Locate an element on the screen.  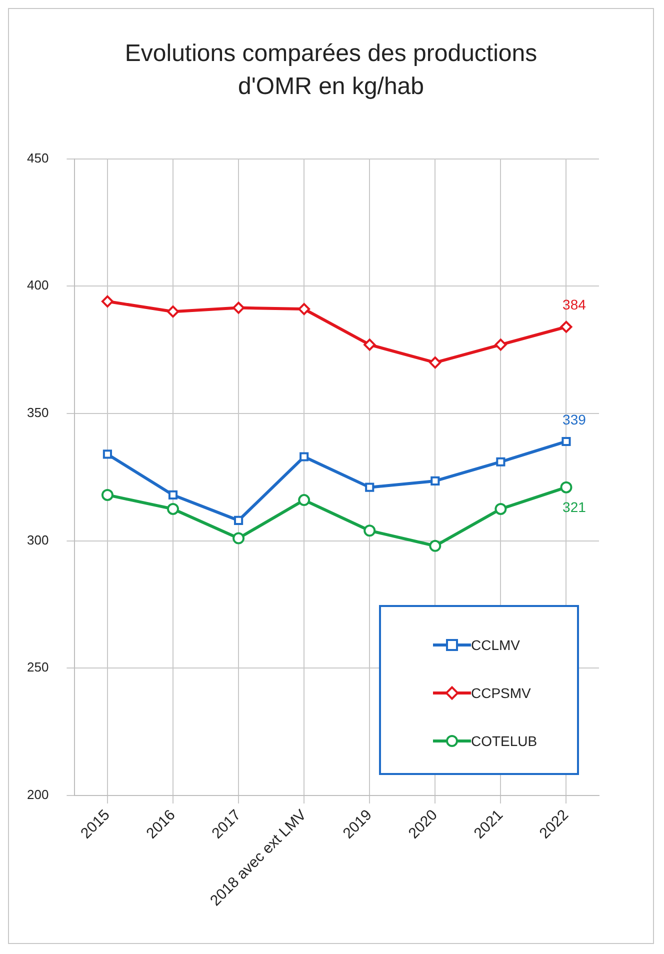
y-tick-label: 400 is located at coordinates (37, 285).